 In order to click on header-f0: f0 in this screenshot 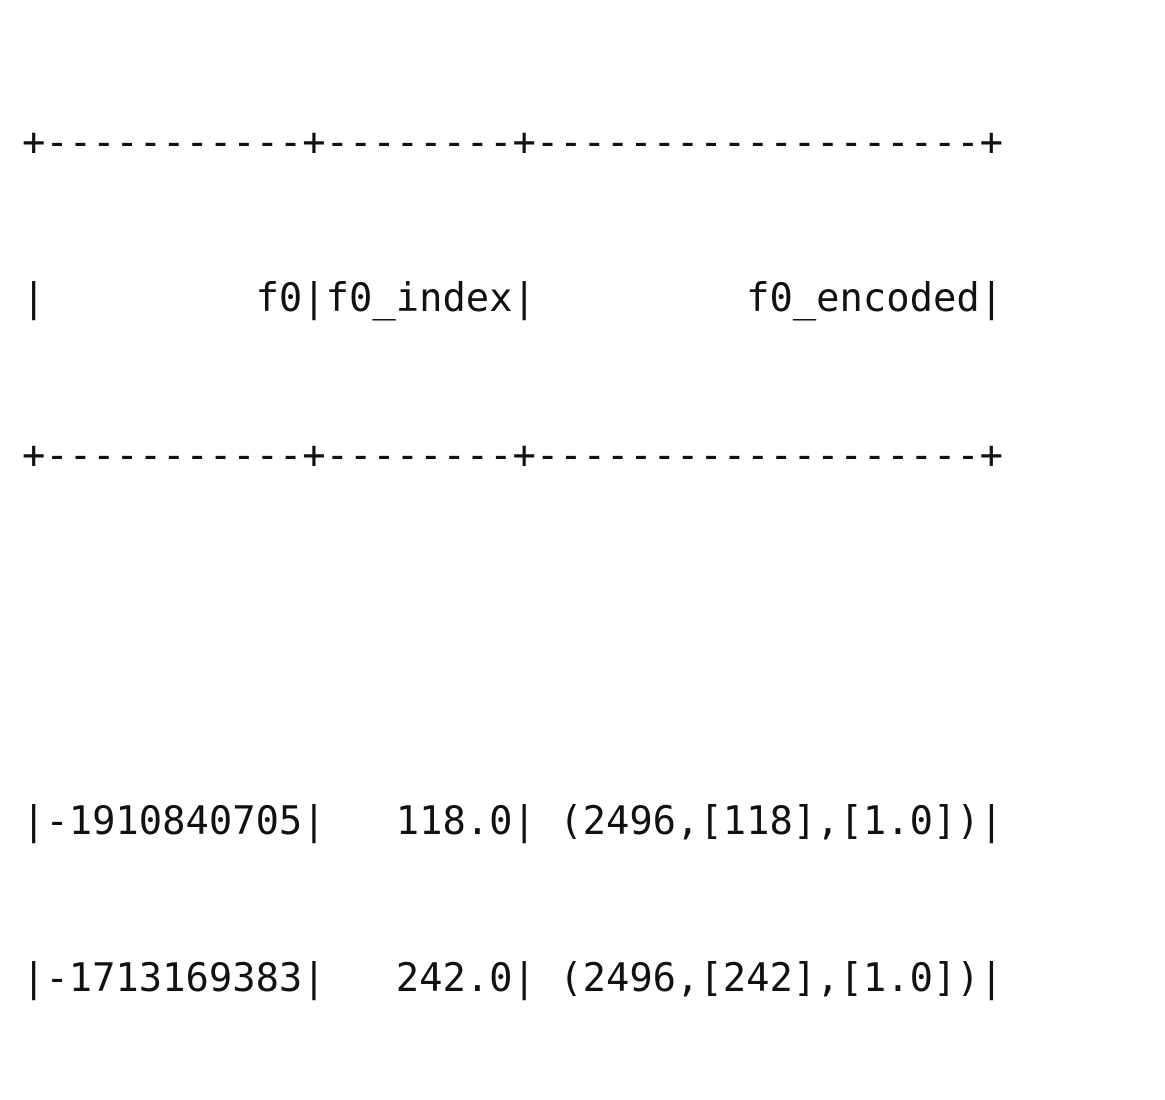, I will do `click(174, 299)`.